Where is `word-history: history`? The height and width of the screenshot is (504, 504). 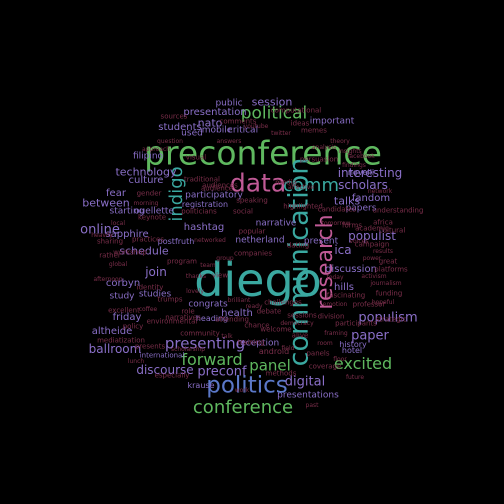 word-history: history is located at coordinates (353, 344).